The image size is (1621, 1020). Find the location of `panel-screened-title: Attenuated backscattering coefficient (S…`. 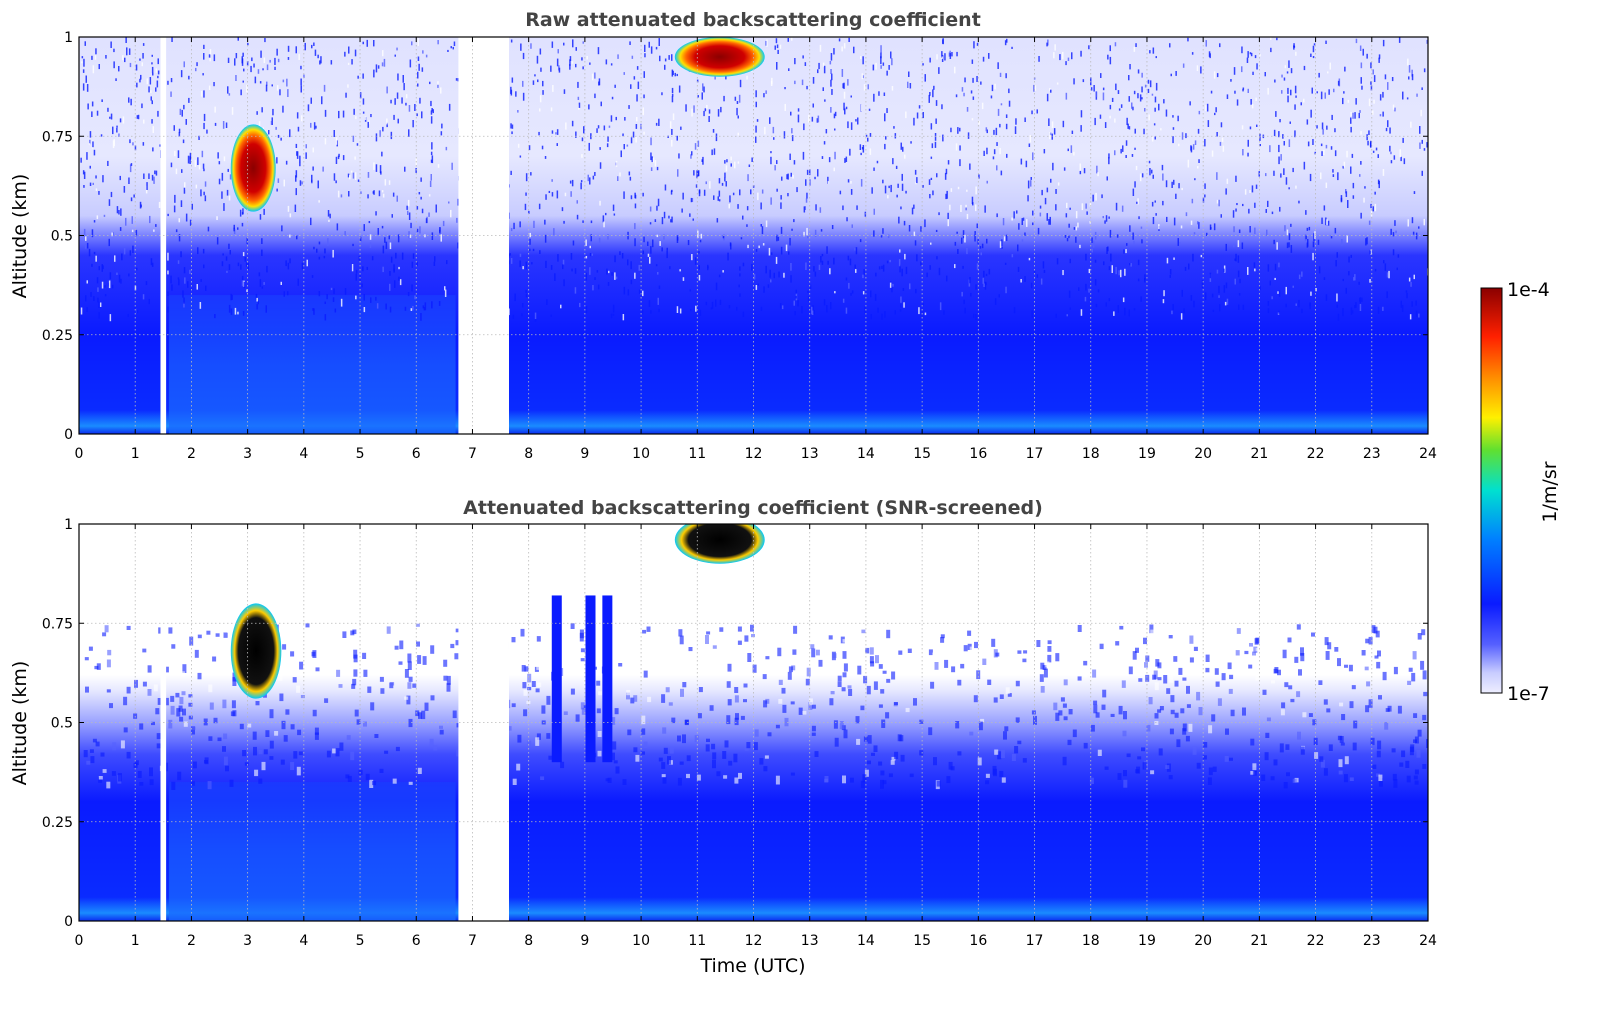

panel-screened-title: Attenuated backscattering coefficient (S… is located at coordinates (753, 508).